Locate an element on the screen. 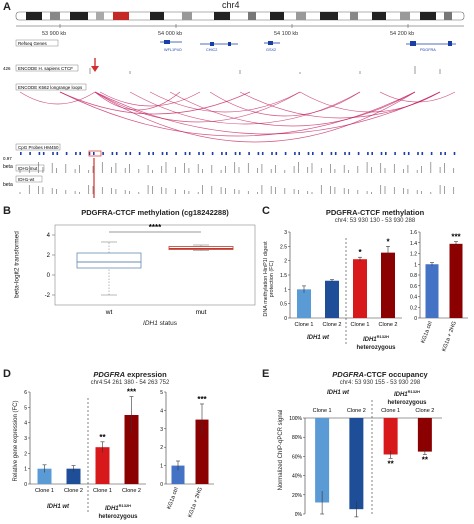 This screenshot has width=474, height=524. gene-label-3: GSX2 is located at coordinates (271, 50).